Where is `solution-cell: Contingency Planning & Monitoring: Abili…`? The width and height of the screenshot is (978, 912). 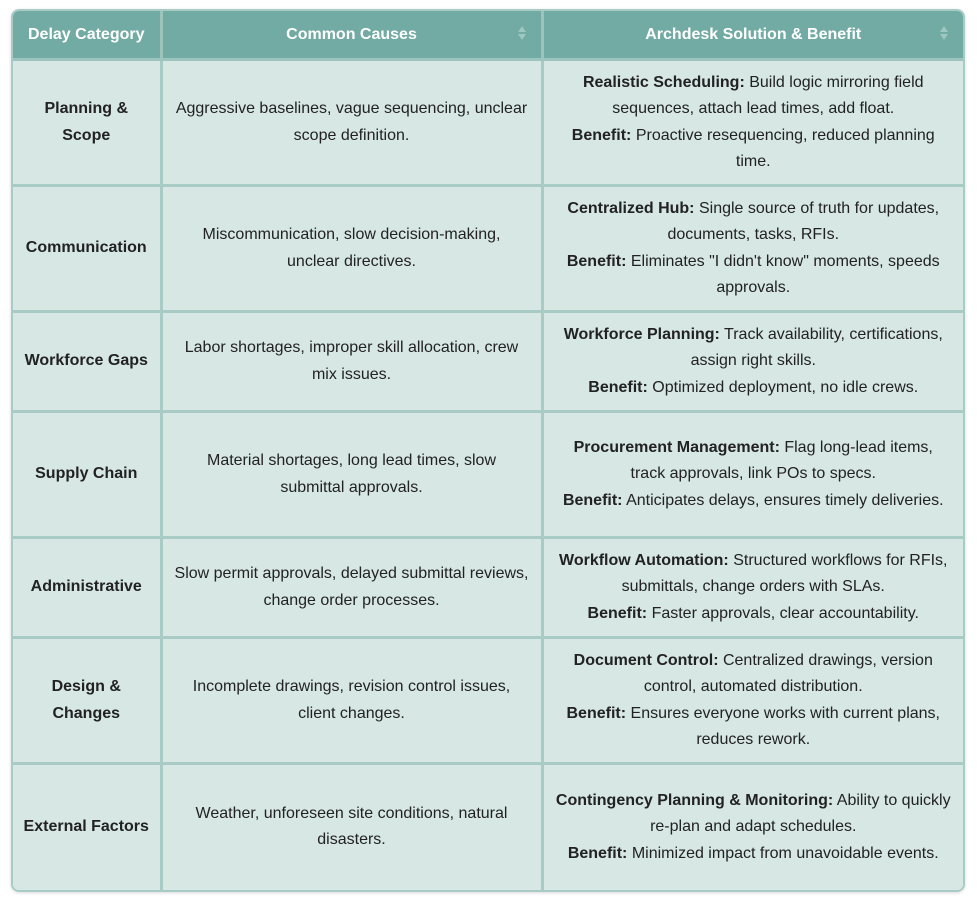
solution-cell: Contingency Planning & Monitoring: Abili… is located at coordinates (751, 826).